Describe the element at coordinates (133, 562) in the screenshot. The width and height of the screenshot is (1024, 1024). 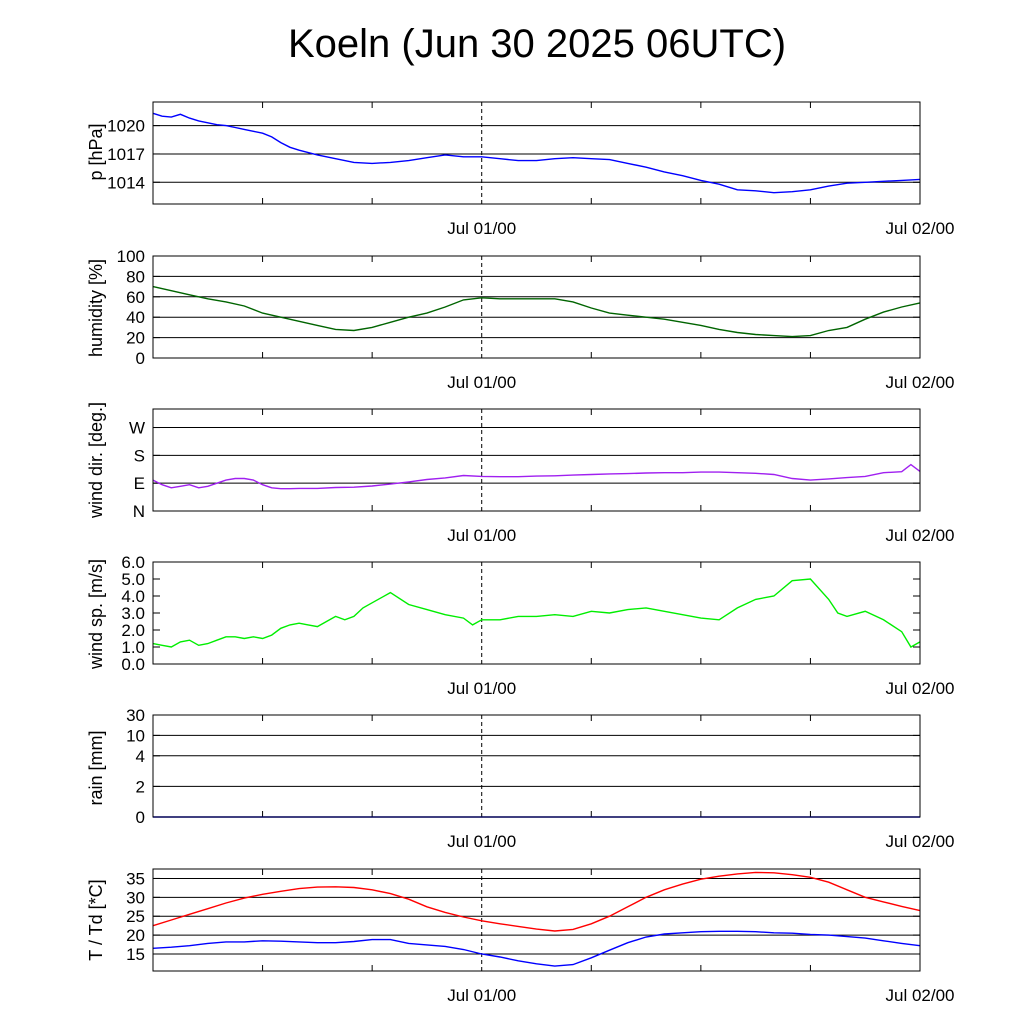
I see `y-tick-label: 6.0` at that location.